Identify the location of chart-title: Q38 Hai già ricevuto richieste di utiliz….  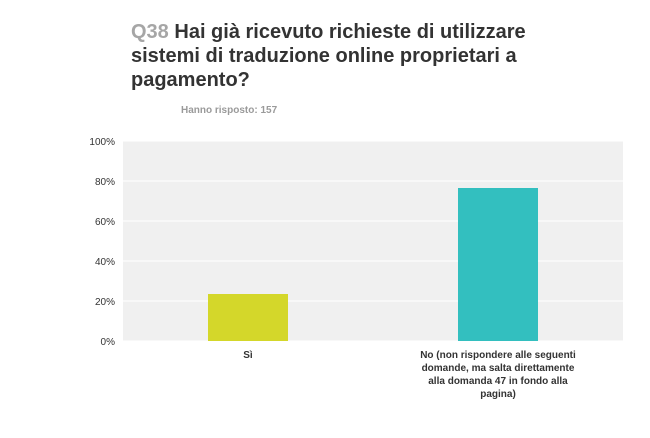
(351, 56).